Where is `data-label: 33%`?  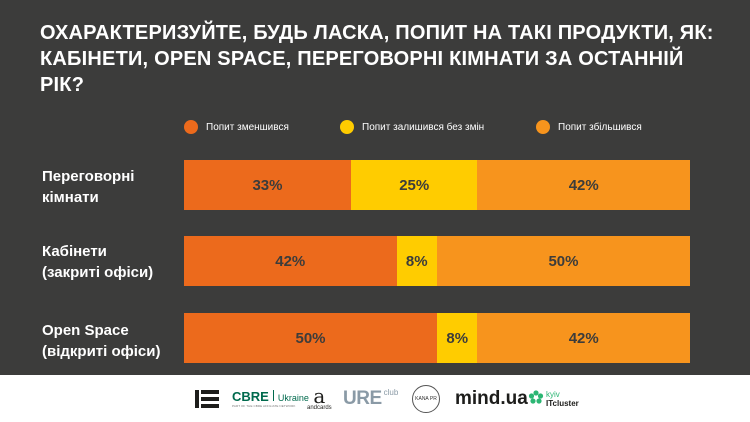 data-label: 33% is located at coordinates (267, 185).